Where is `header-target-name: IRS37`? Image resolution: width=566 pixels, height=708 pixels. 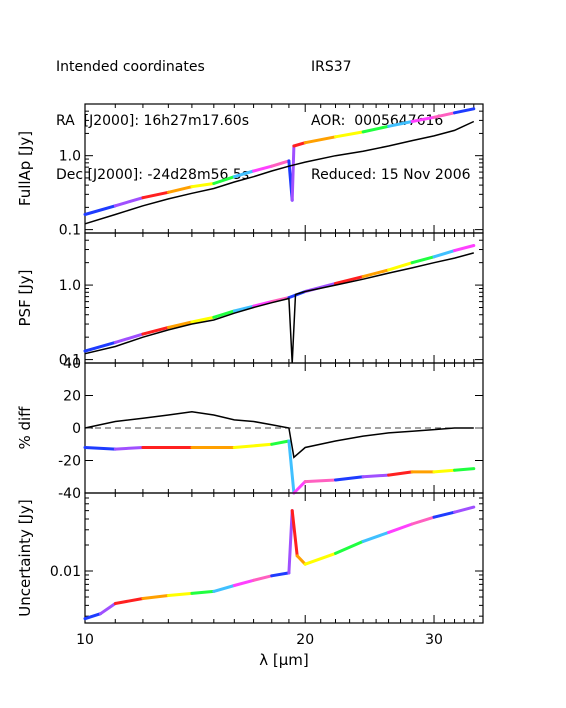
header-target-name: IRS37 is located at coordinates (331, 67).